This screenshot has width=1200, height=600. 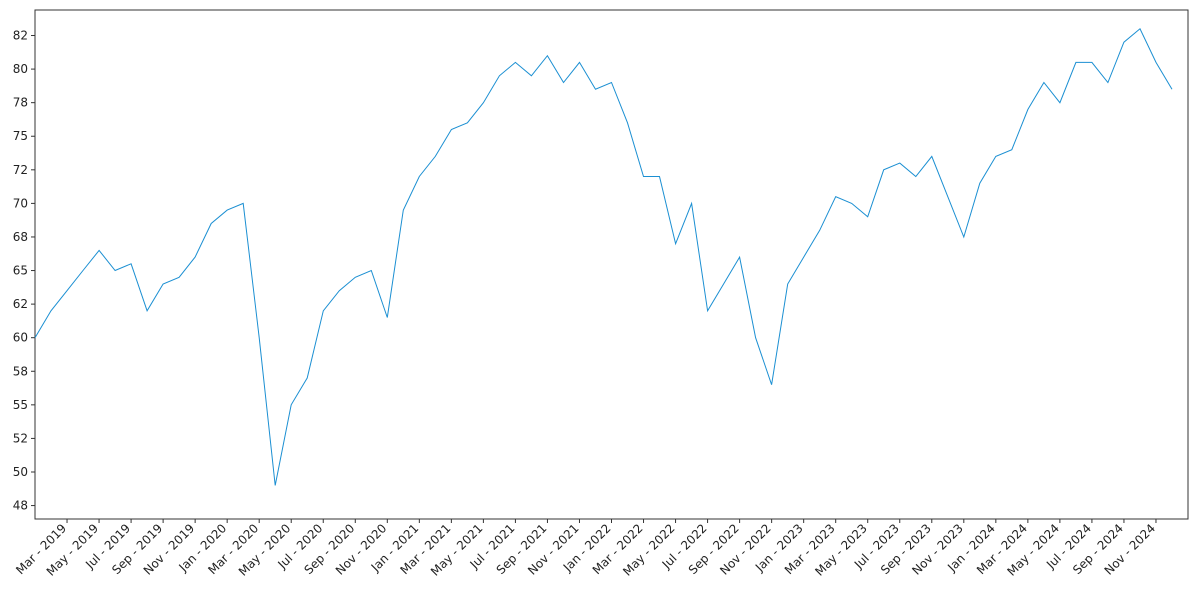 What do you see at coordinates (20, 69) in the screenshot?
I see `y-tick-label: 80` at bounding box center [20, 69].